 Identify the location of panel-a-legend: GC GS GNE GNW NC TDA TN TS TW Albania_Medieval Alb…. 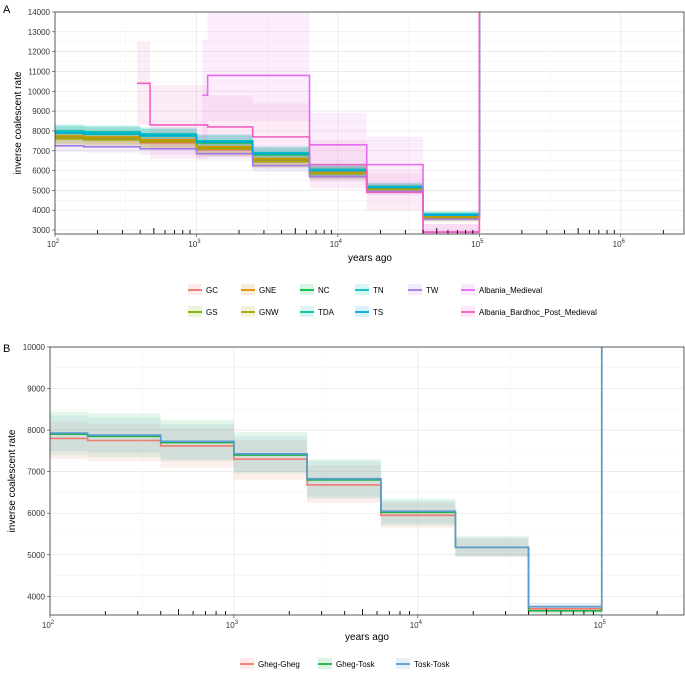
(392, 300).